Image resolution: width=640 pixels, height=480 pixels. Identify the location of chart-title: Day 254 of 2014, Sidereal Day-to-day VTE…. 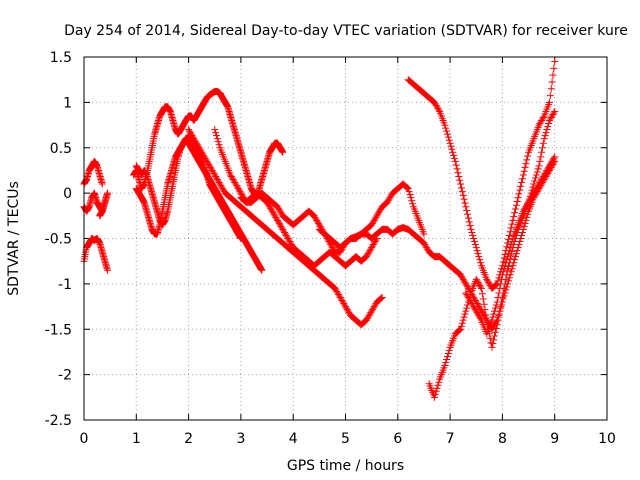
(346, 31).